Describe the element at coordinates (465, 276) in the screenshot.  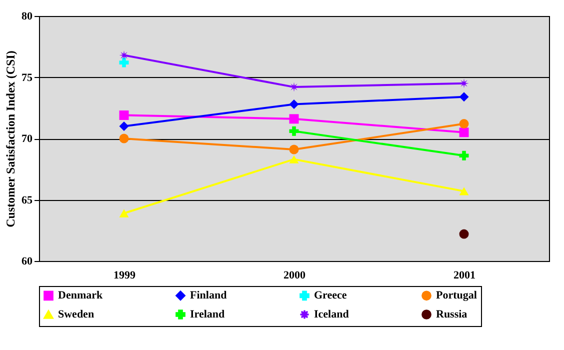
I see `x-tick-label: 2001` at that location.